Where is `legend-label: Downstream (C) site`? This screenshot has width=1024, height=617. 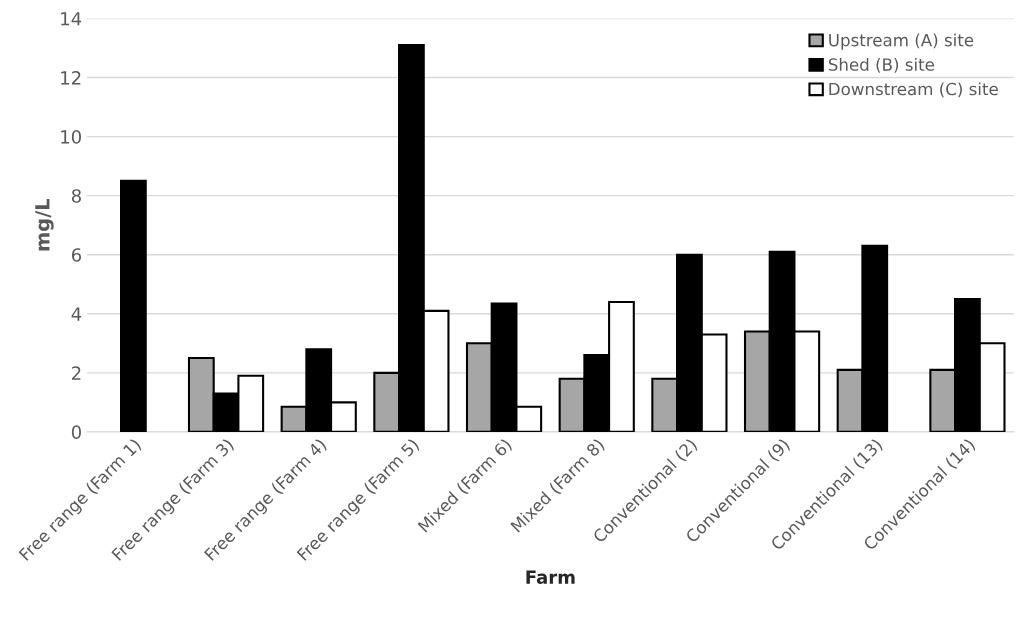 legend-label: Downstream (C) site is located at coordinates (913, 90).